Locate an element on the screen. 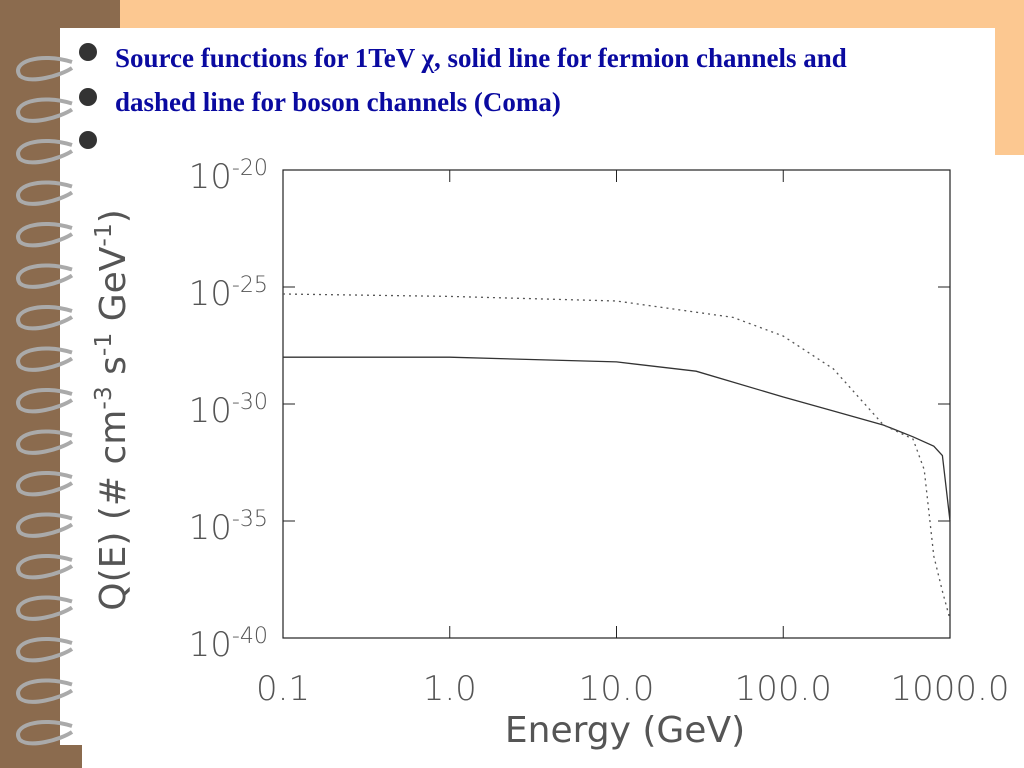 The image size is (1024, 768). spiral-binding is located at coordinates (45, 400).